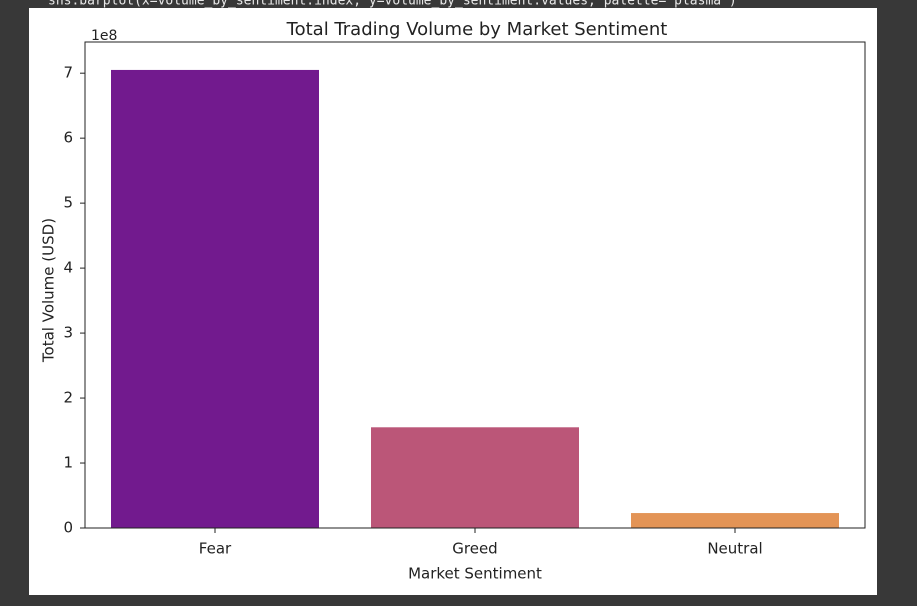 The height and width of the screenshot is (606, 917). I want to click on y-tick-label: 3, so click(68, 333).